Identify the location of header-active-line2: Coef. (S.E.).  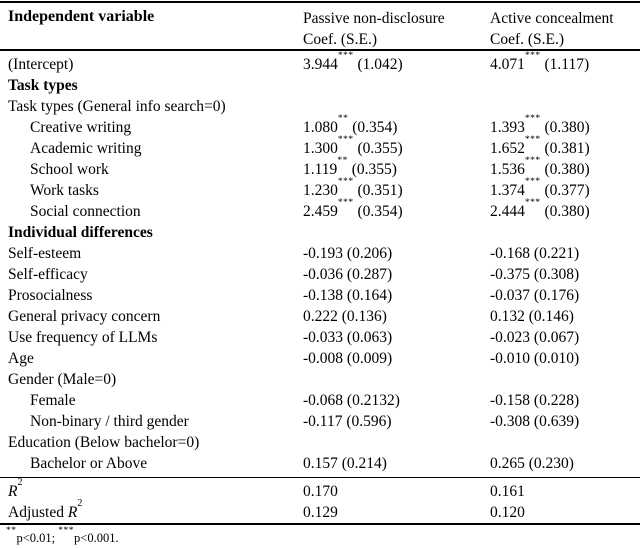
(527, 39).